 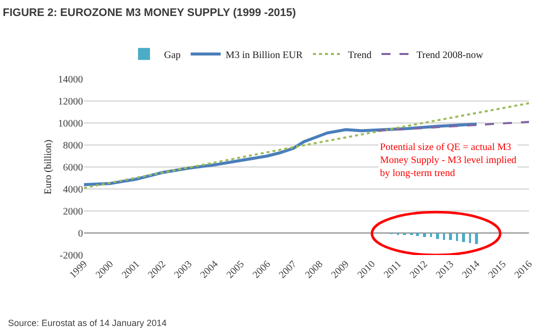 I want to click on y-tick-label: 2000, so click(x=73, y=212).